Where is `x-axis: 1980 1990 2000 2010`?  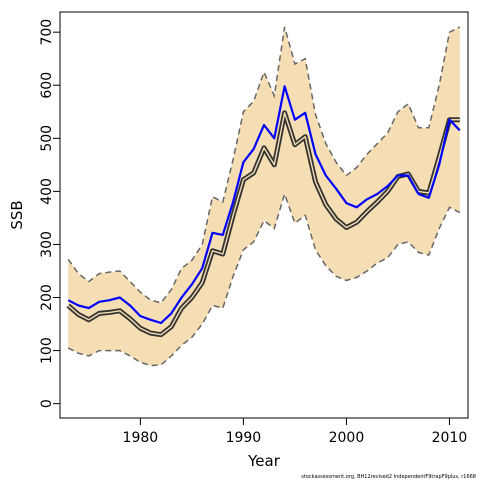 x-axis: 1980 1990 2000 2010 is located at coordinates (295, 432).